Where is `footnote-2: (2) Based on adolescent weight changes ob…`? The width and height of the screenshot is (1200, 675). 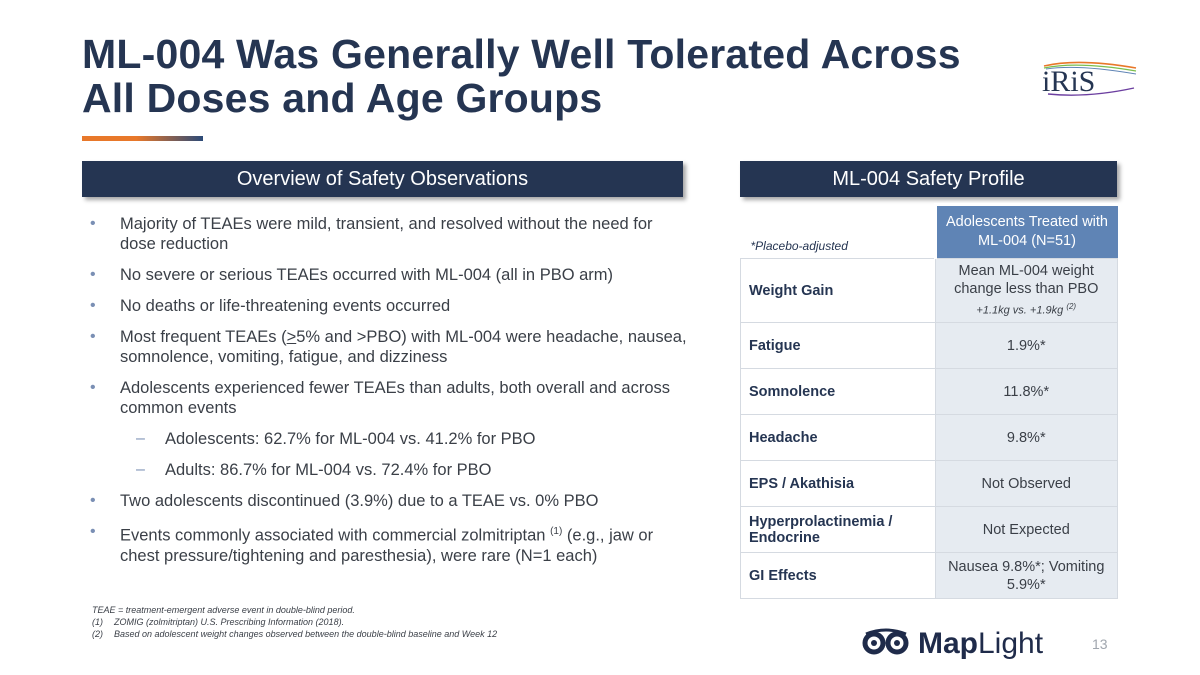 footnote-2: (2) Based on adolescent weight changes ob… is located at coordinates (294, 634).